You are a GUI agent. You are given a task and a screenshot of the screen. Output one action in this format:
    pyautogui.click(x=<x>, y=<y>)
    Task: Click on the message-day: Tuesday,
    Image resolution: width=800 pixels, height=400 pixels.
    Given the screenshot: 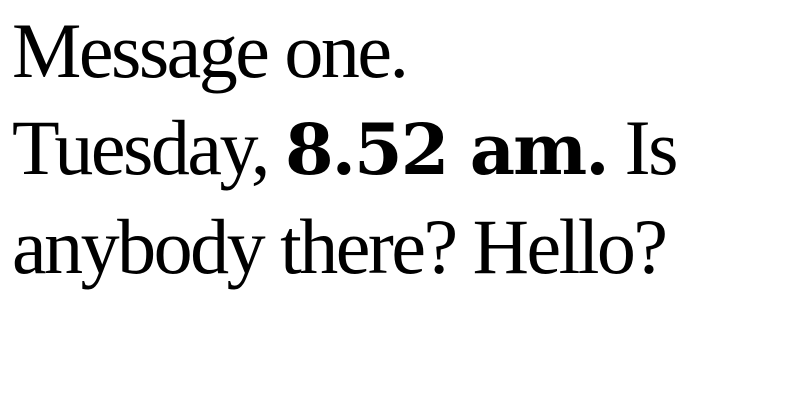 What is the action you would take?
    pyautogui.click(x=141, y=147)
    